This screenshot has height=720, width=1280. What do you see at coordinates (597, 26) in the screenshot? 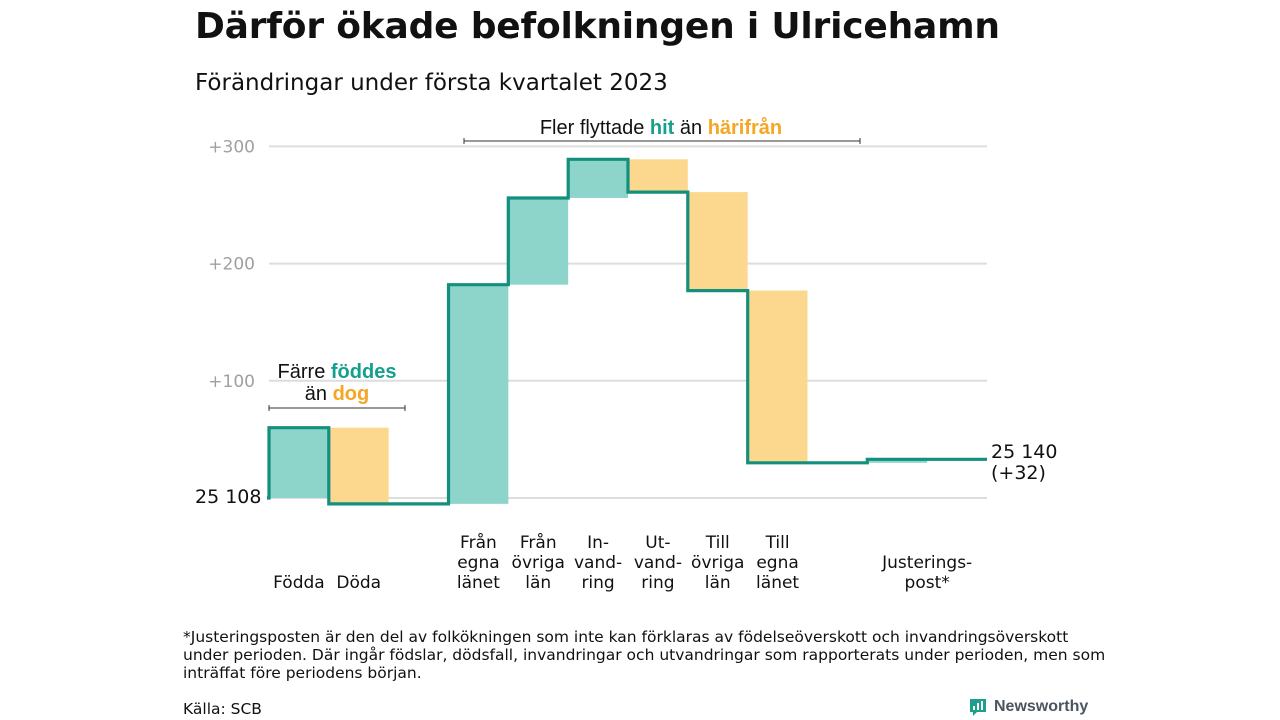
I see `chart-title: Därför ökade befolkningen i Ulricehamn` at bounding box center [597, 26].